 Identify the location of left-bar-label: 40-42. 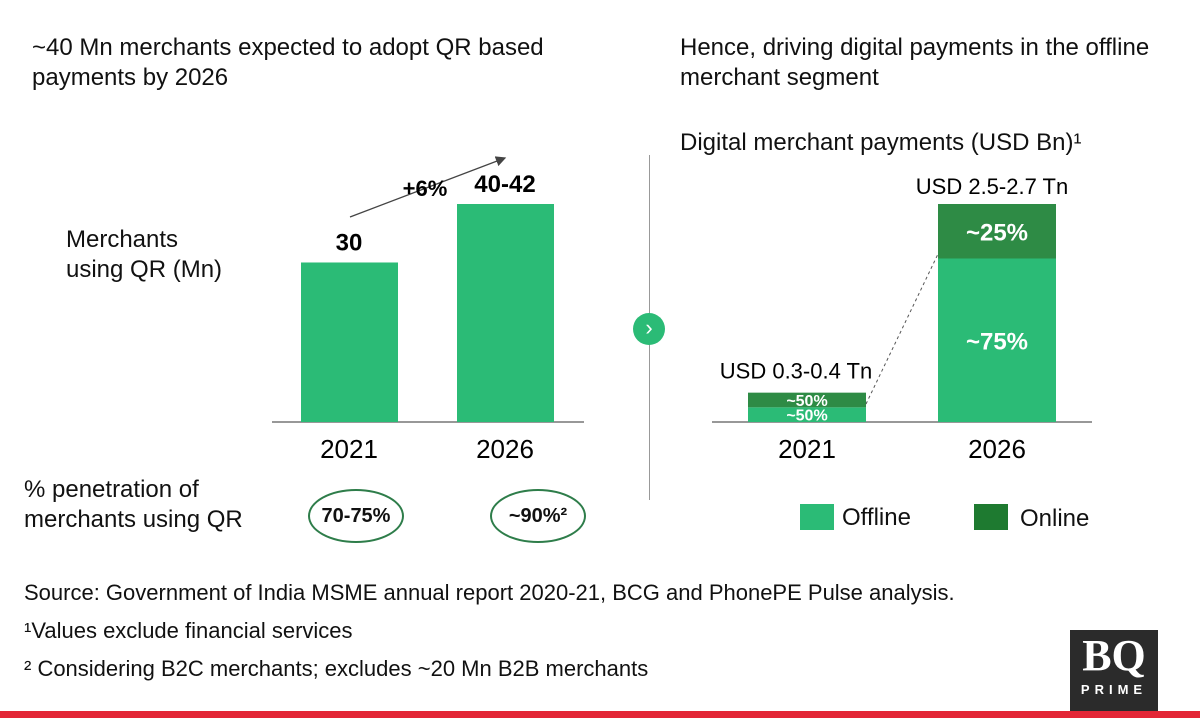
(504, 184).